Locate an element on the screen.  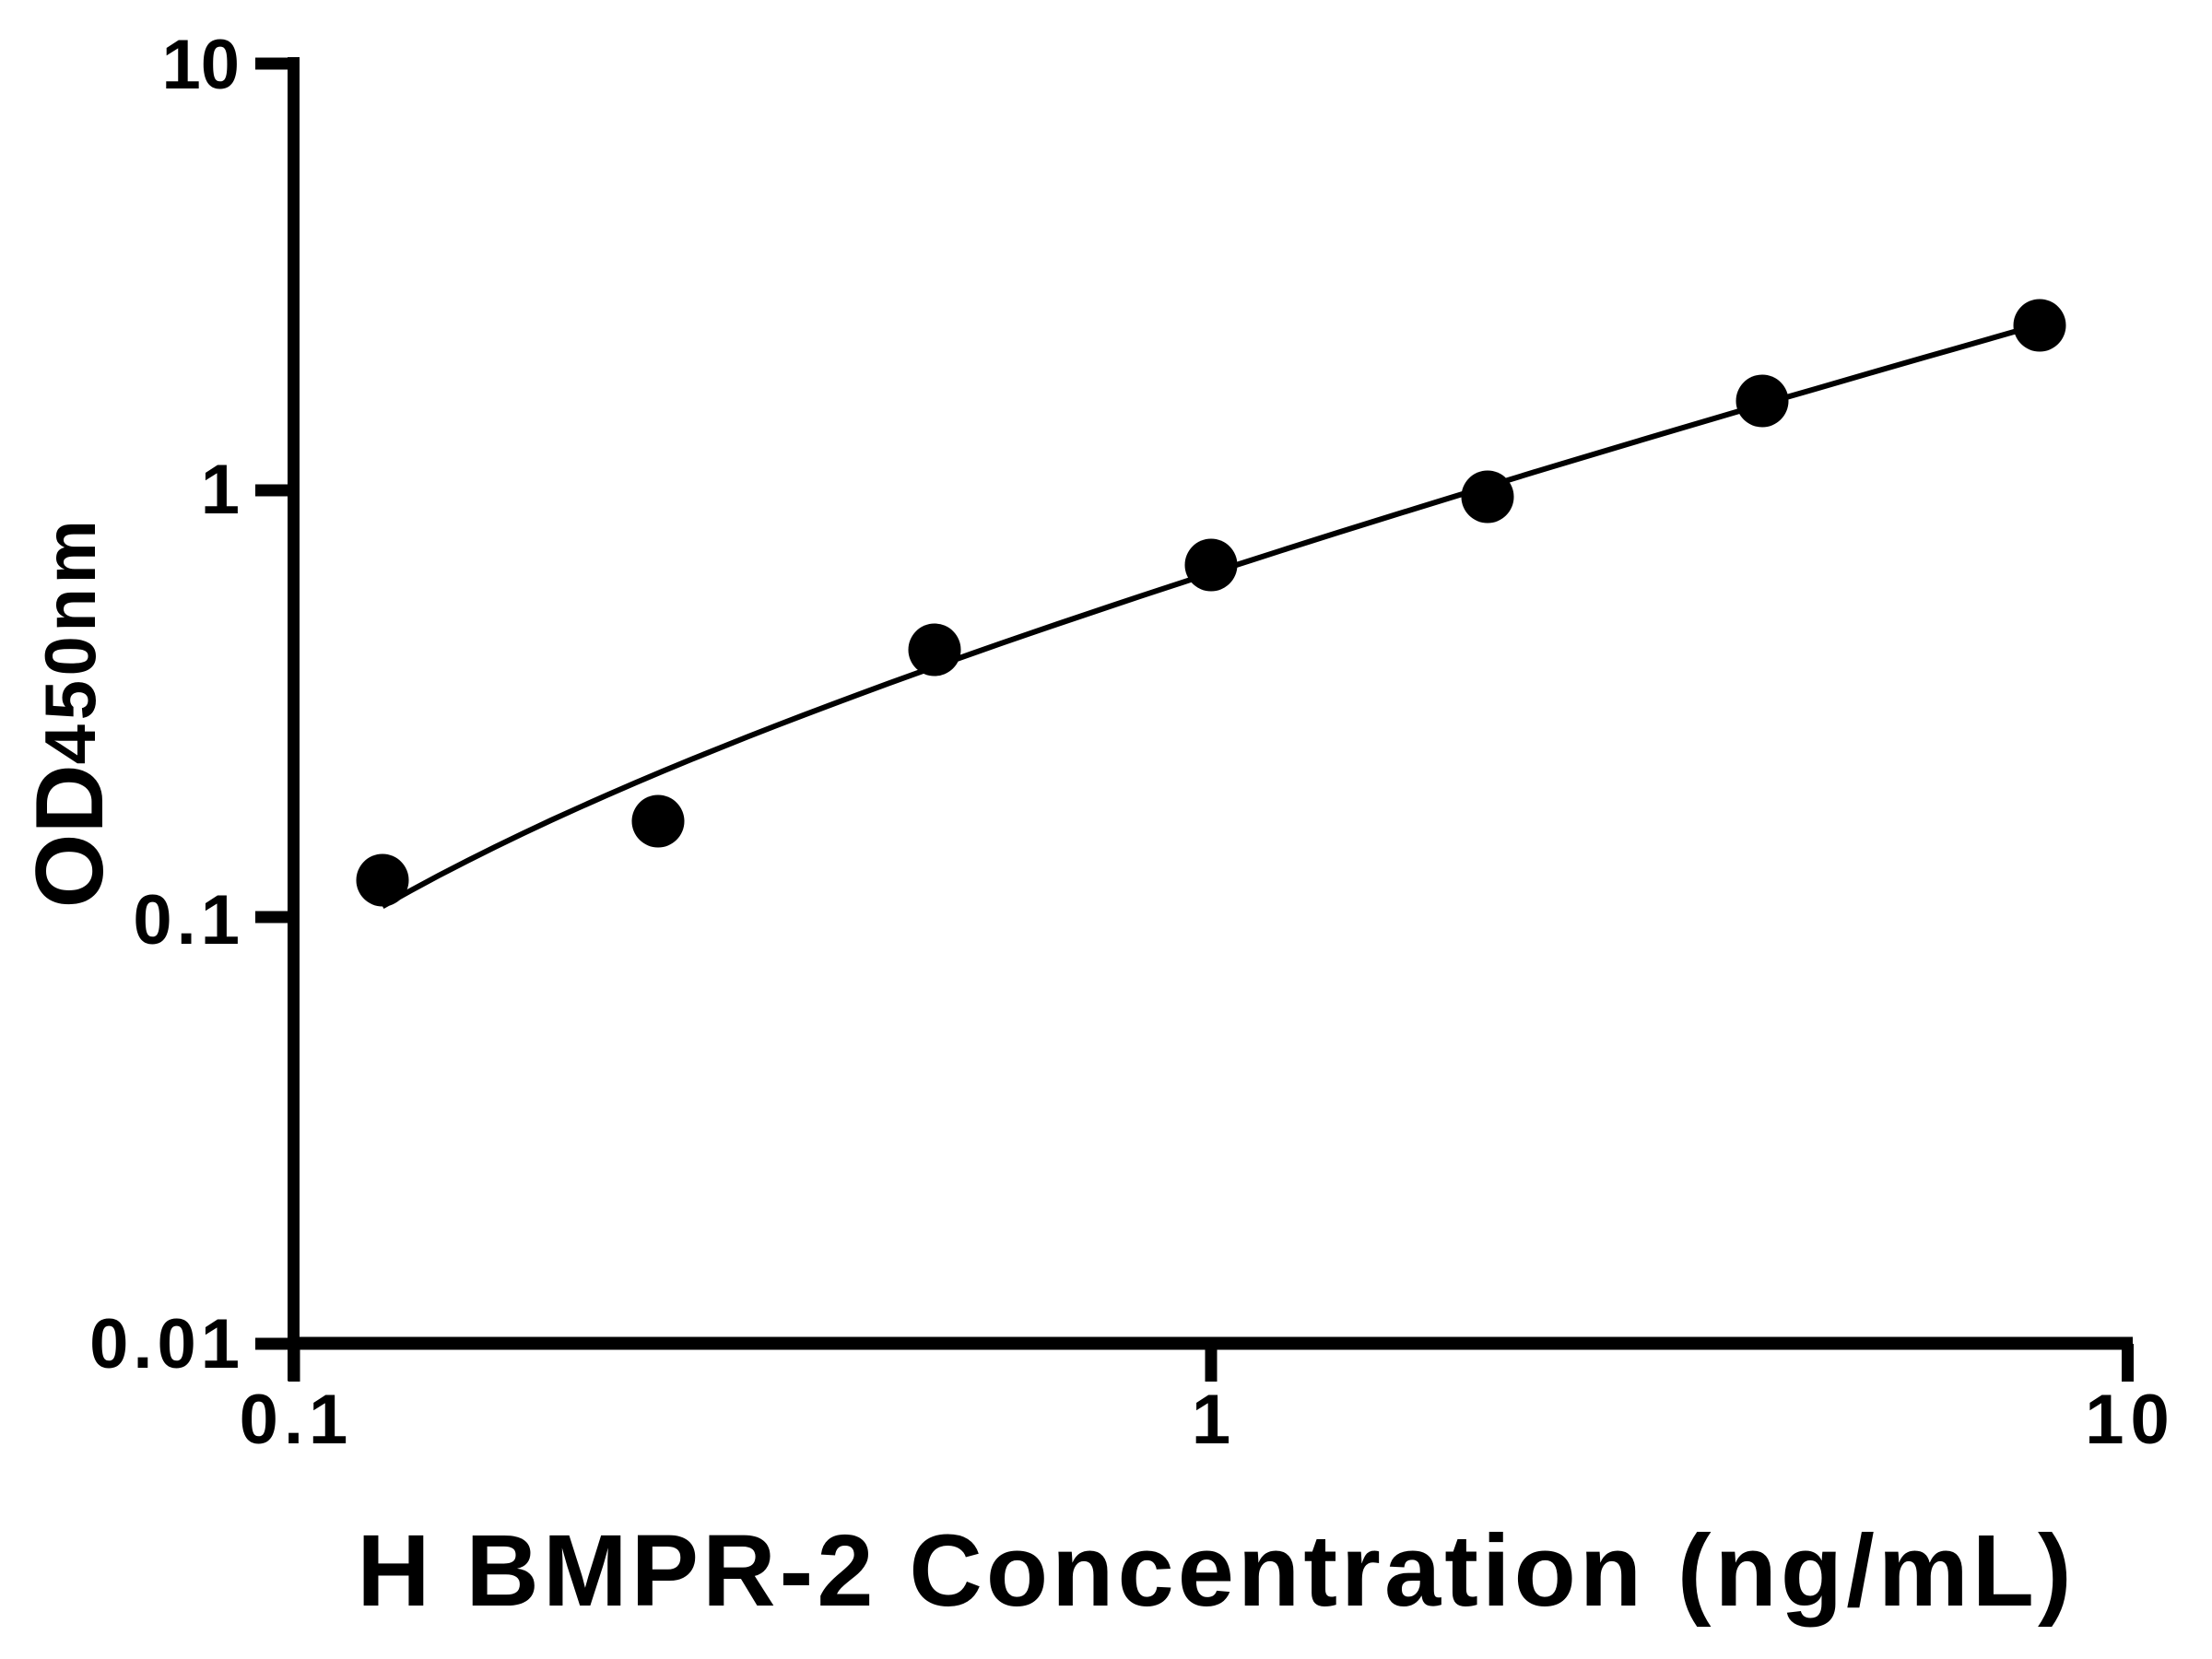
svg-text: 0.01 is located at coordinates (166, 1344).